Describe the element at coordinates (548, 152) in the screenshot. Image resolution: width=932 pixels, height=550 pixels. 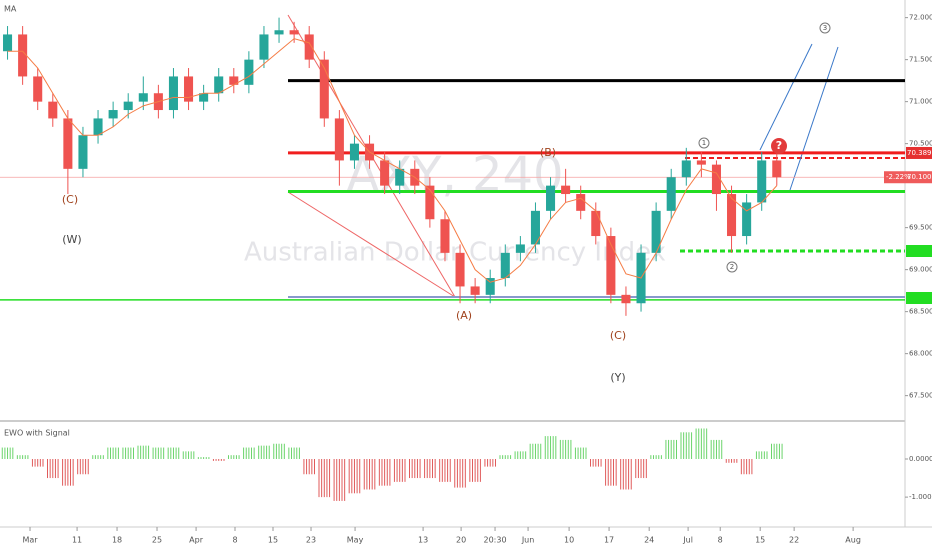
I see `wave-label: (B)` at that location.